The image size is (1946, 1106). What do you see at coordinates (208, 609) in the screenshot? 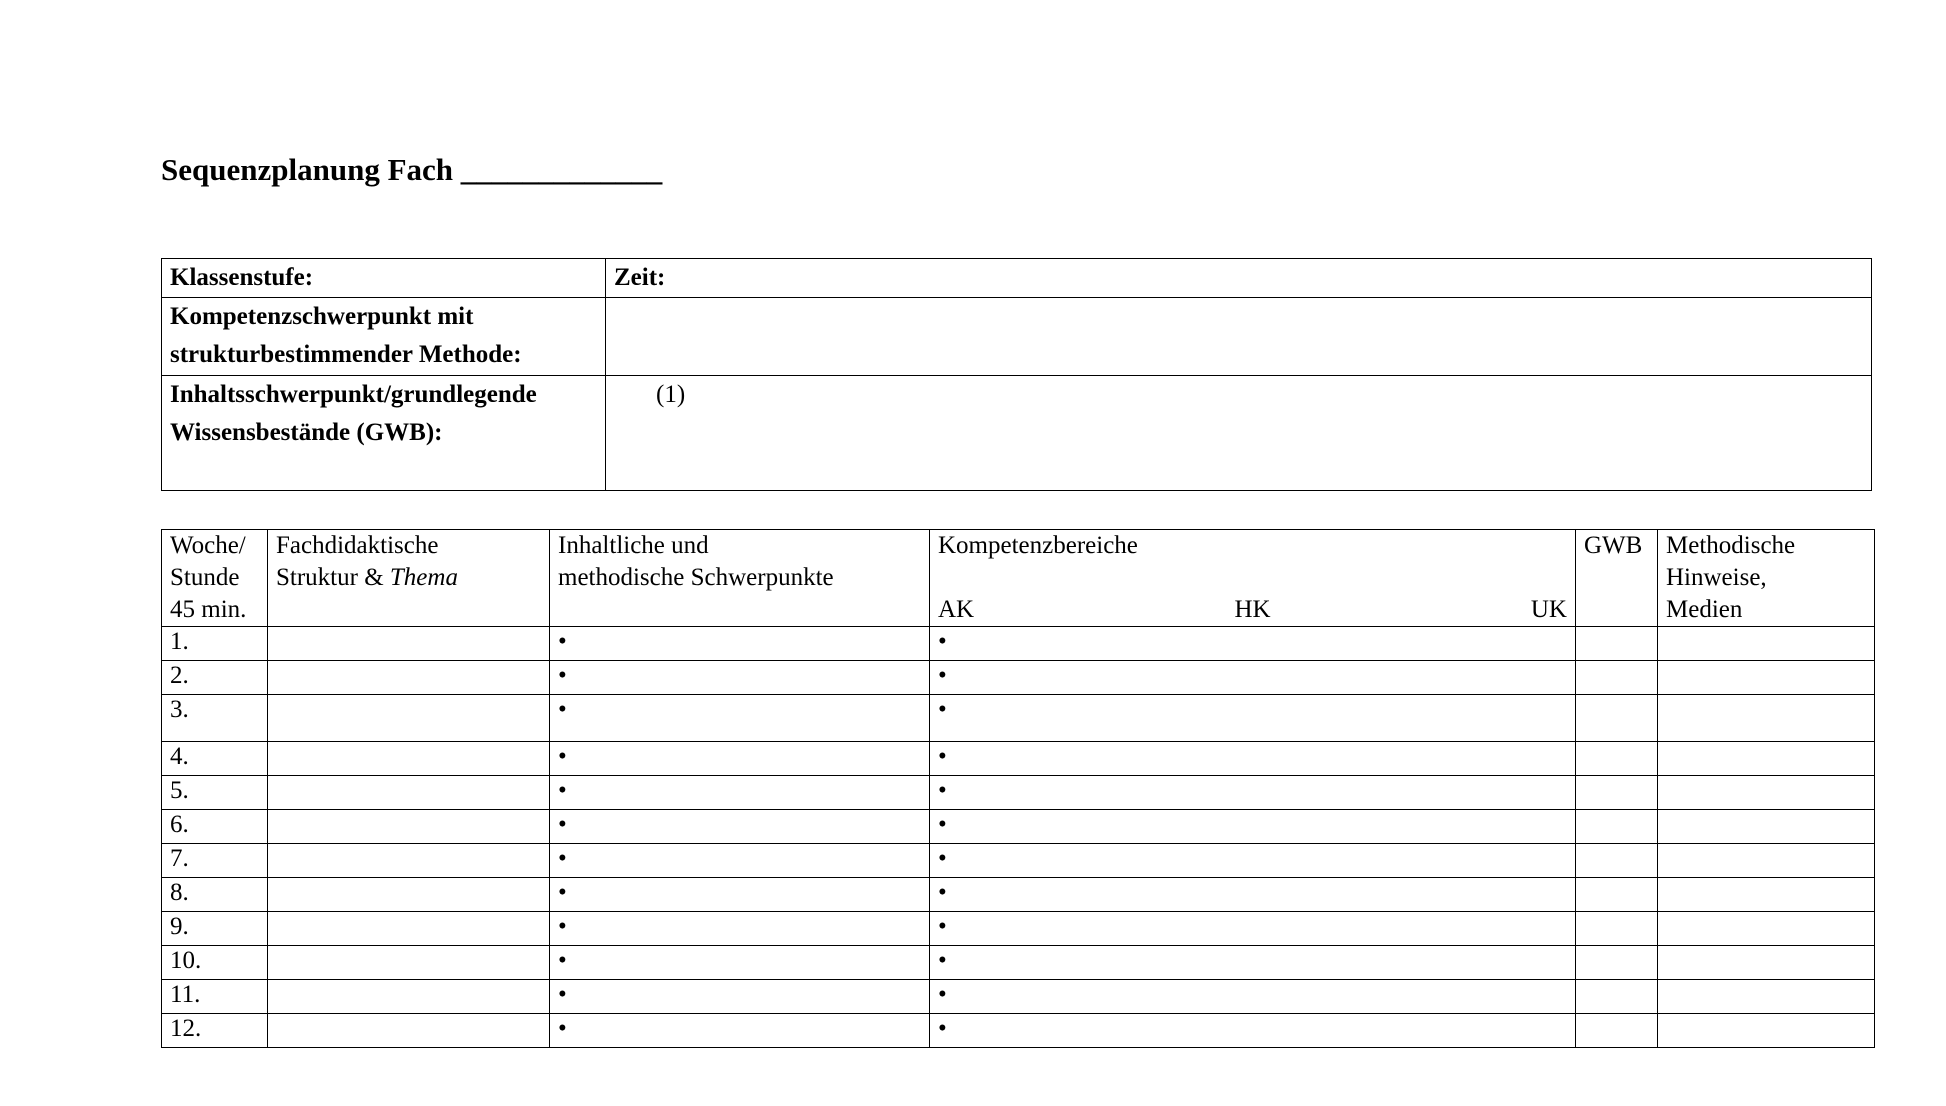
I see `header-line: 45 min.` at bounding box center [208, 609].